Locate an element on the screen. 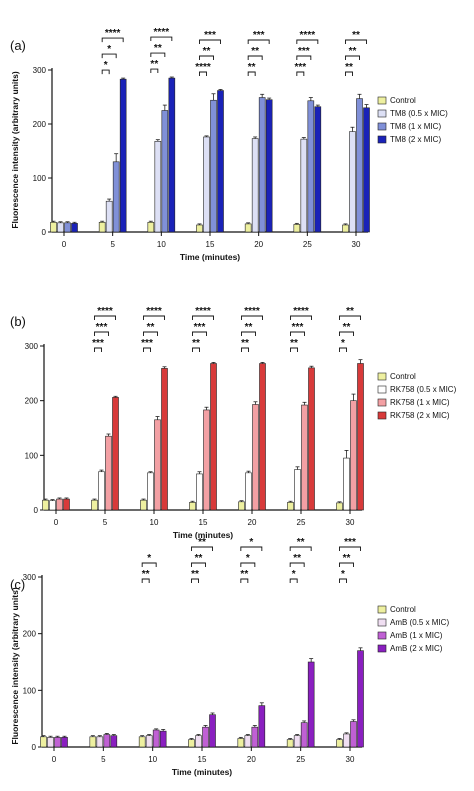 The width and height of the screenshot is (474, 791). legend-label: AmB (2 x MIC) is located at coordinates (416, 648).